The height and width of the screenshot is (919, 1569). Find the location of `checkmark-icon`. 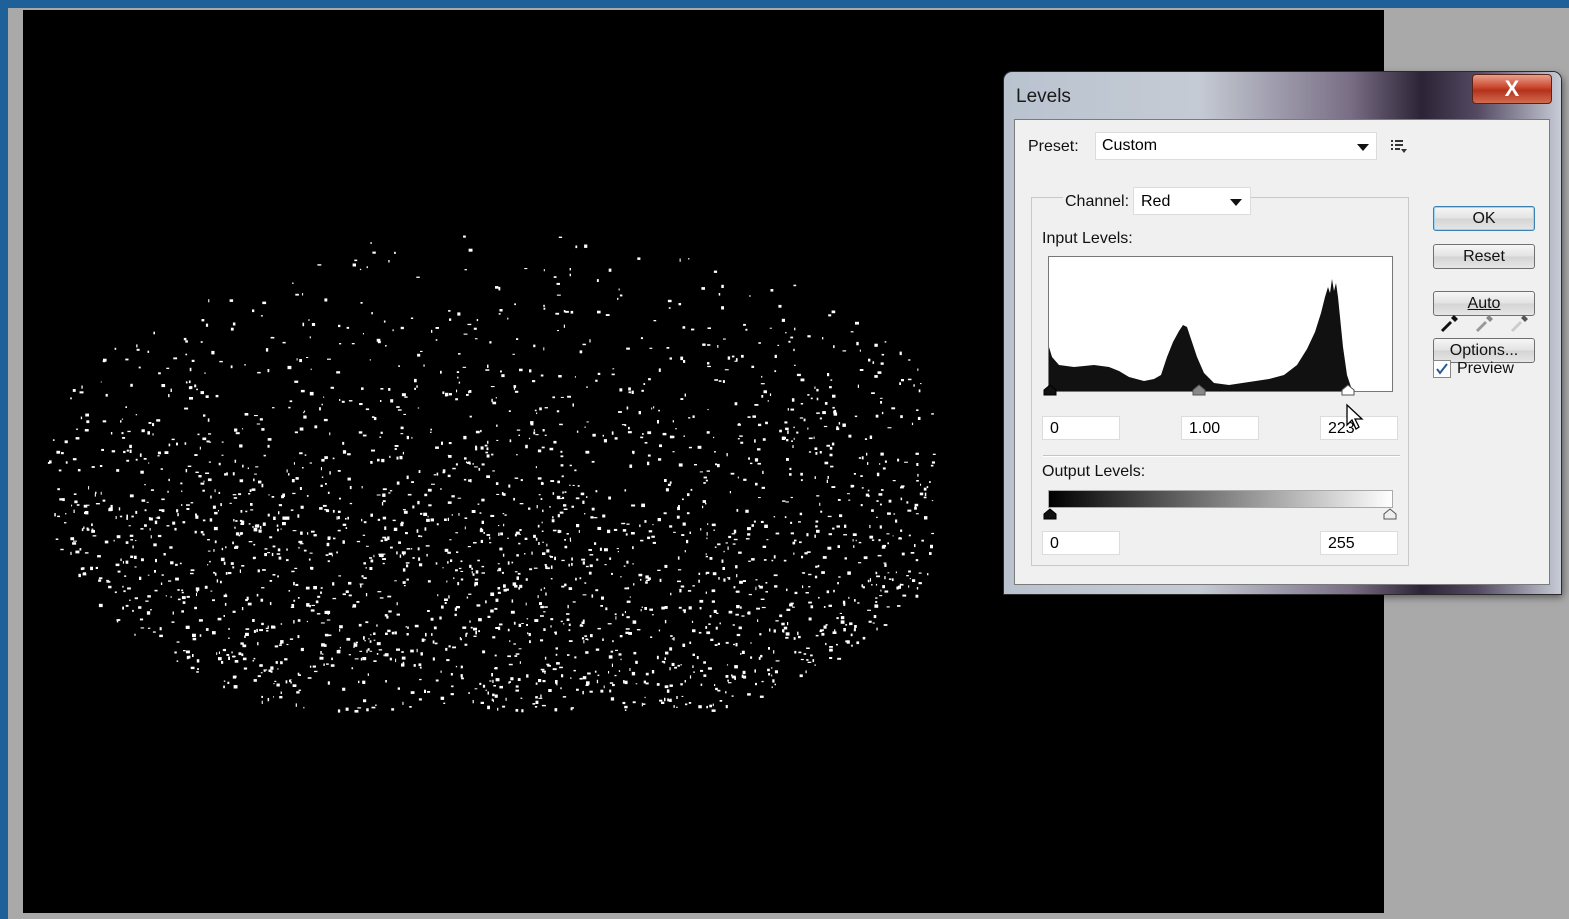

checkmark-icon is located at coordinates (1442, 369).